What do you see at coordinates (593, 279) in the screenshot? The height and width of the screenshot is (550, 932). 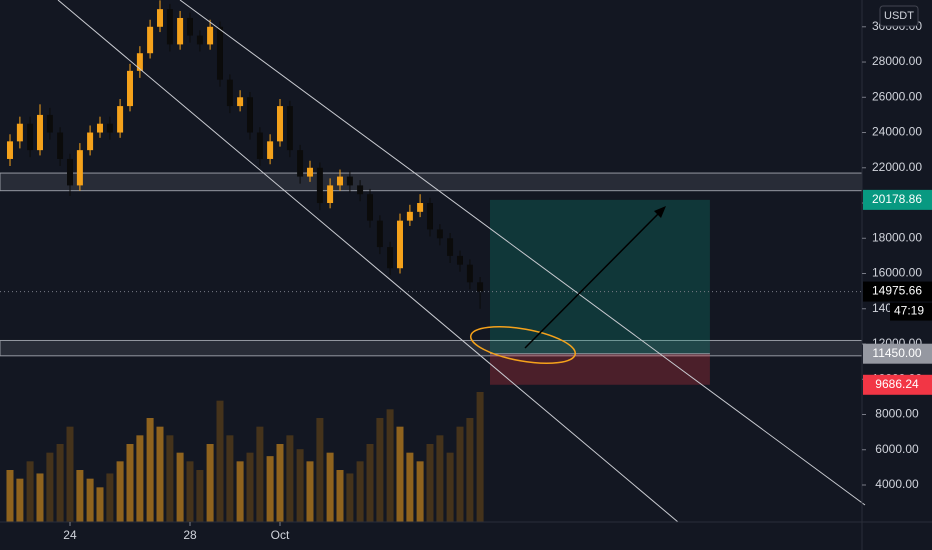 I see `arrow` at bounding box center [593, 279].